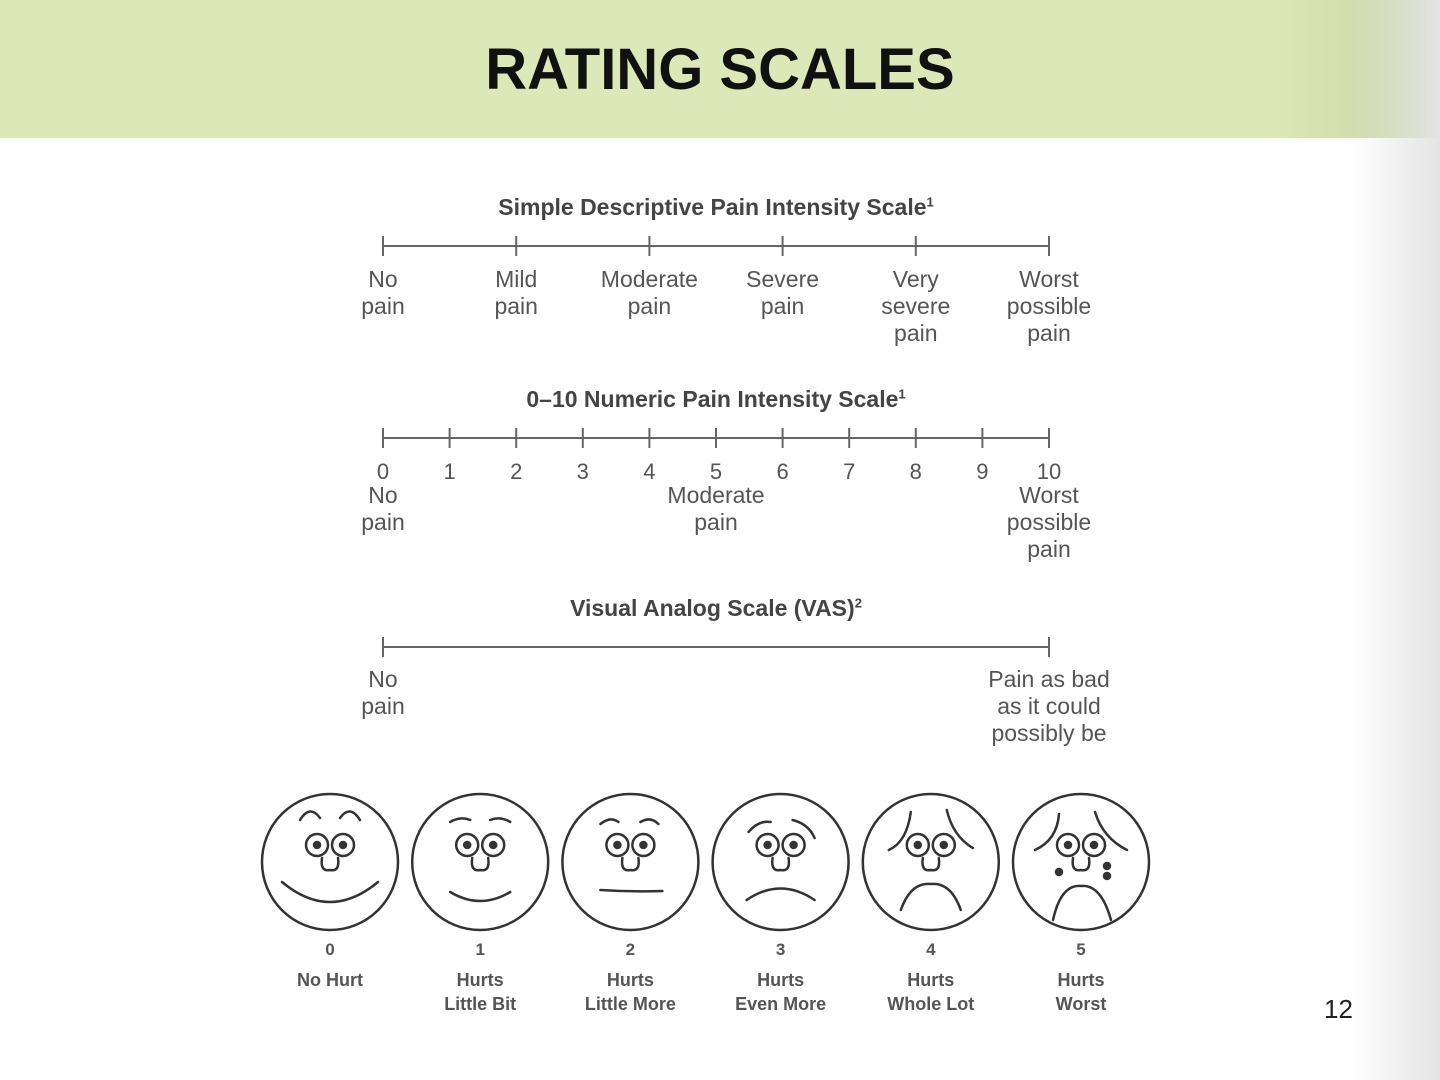 This screenshot has width=1440, height=1080. What do you see at coordinates (915, 471) in the screenshot?
I see `numeric-tick-label: 8` at bounding box center [915, 471].